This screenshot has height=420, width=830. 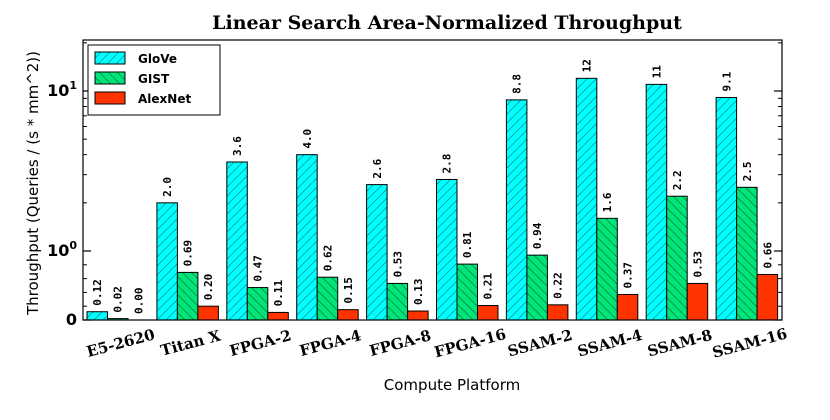 What do you see at coordinates (118, 299) in the screenshot?
I see `data-label-gist-e5-2620: 0.02` at bounding box center [118, 299].